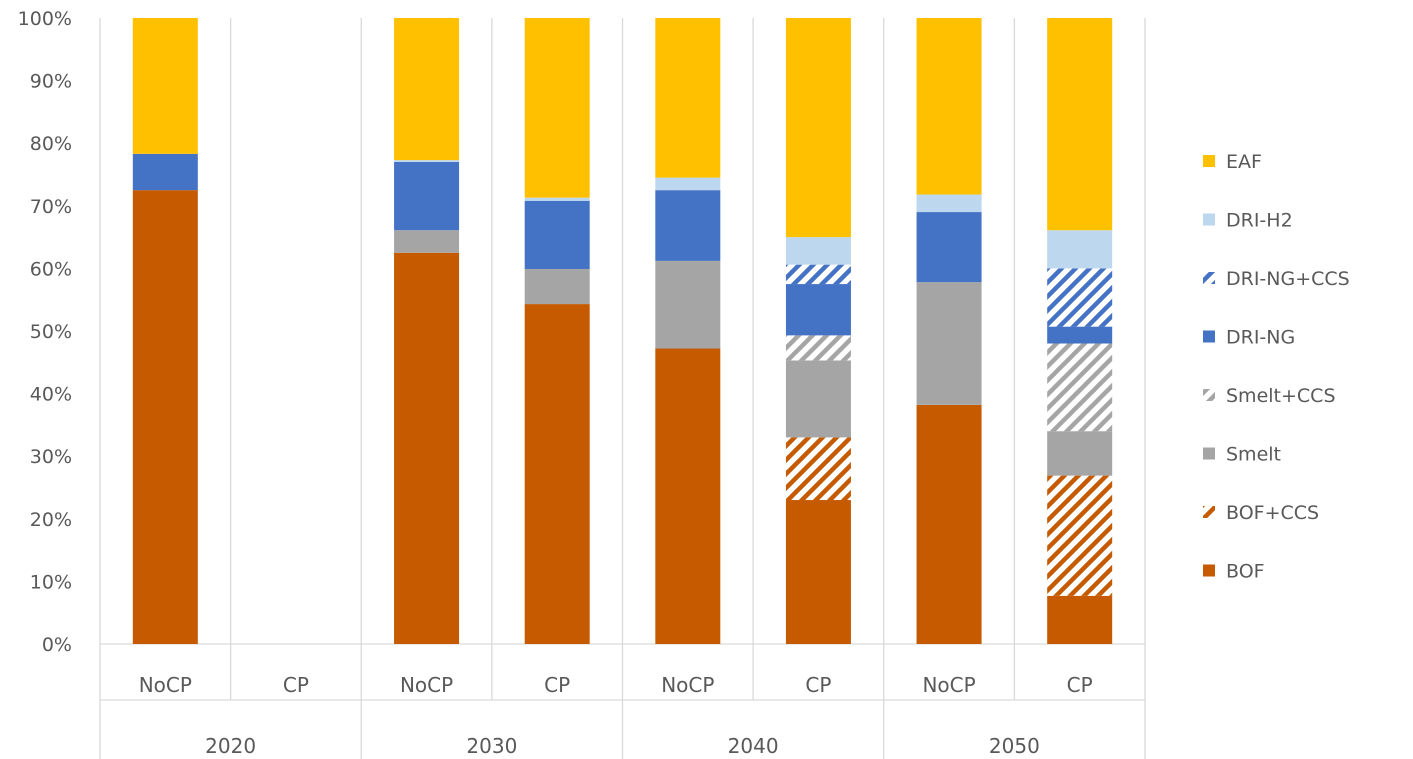 The width and height of the screenshot is (1413, 759). What do you see at coordinates (51, 520) in the screenshot?
I see `y-tick-label: 20%` at bounding box center [51, 520].